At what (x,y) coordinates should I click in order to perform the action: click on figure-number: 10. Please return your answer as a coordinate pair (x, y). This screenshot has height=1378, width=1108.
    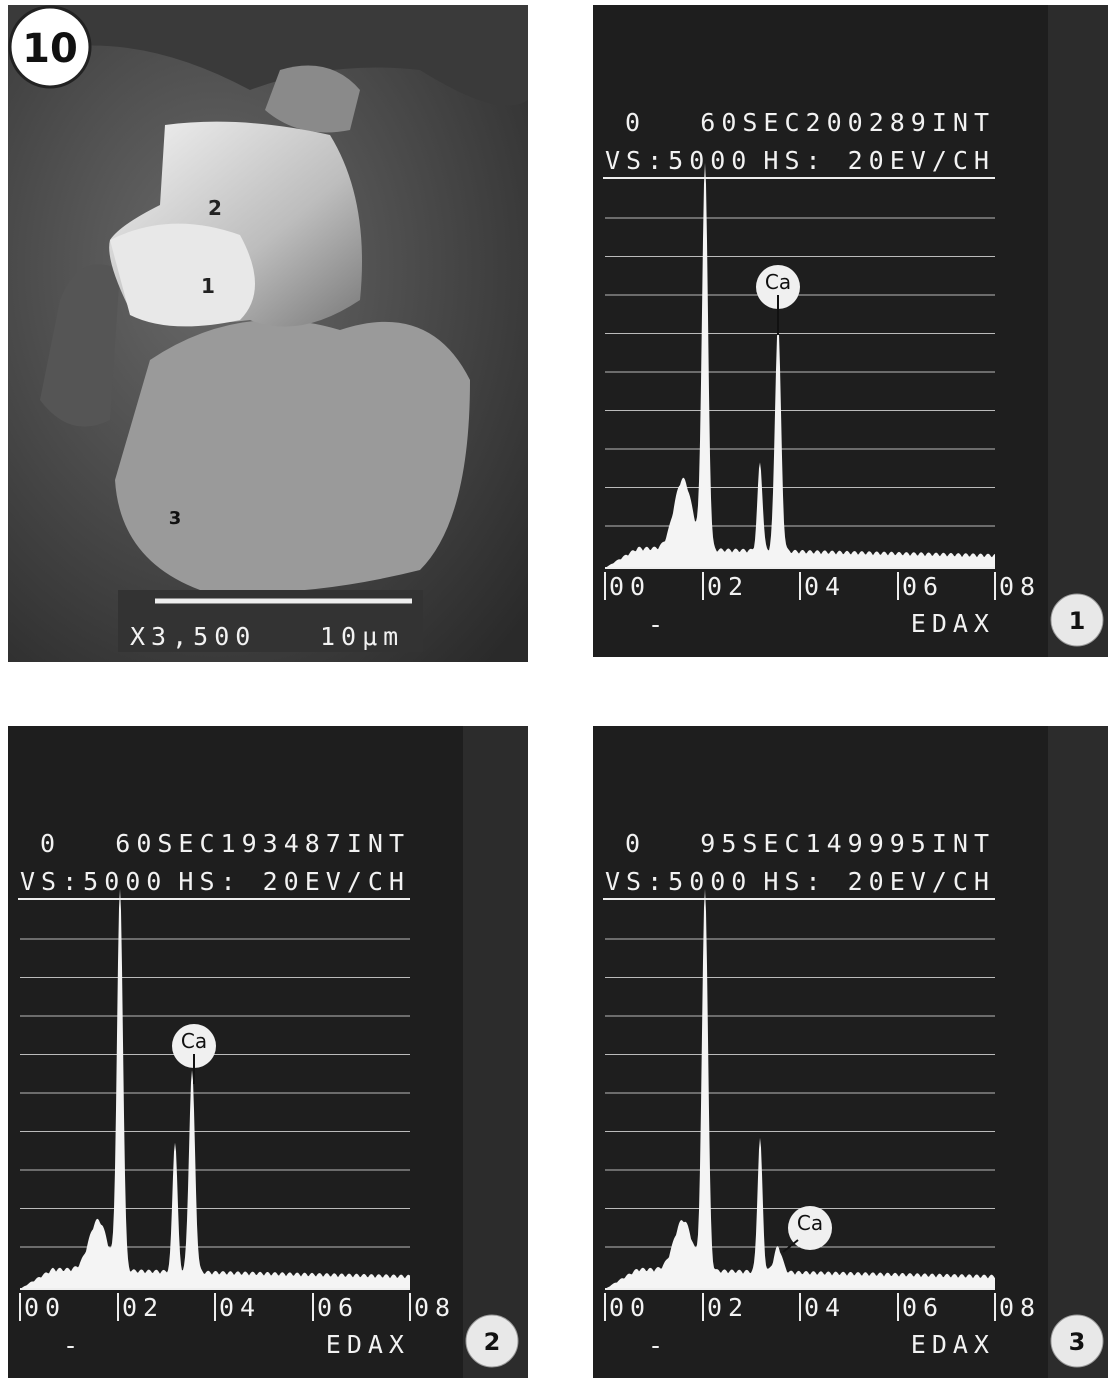
    Looking at the image, I should click on (50, 49).